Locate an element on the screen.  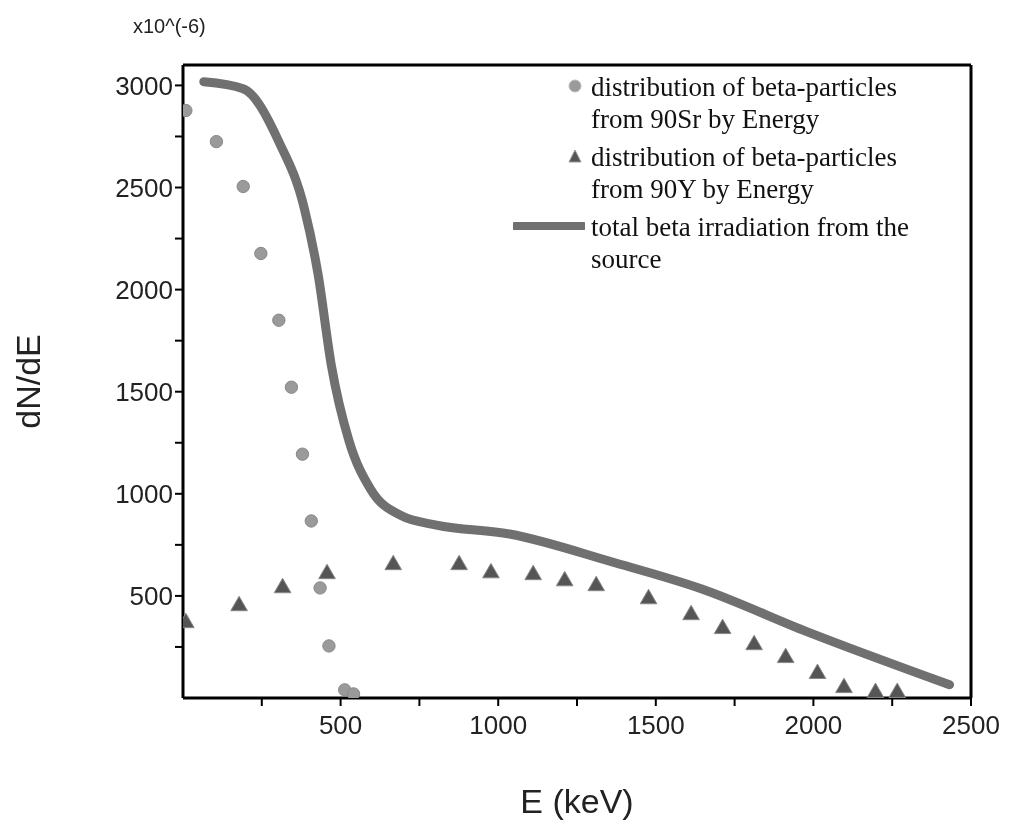
x-tick-label: 500 is located at coordinates (340, 725).